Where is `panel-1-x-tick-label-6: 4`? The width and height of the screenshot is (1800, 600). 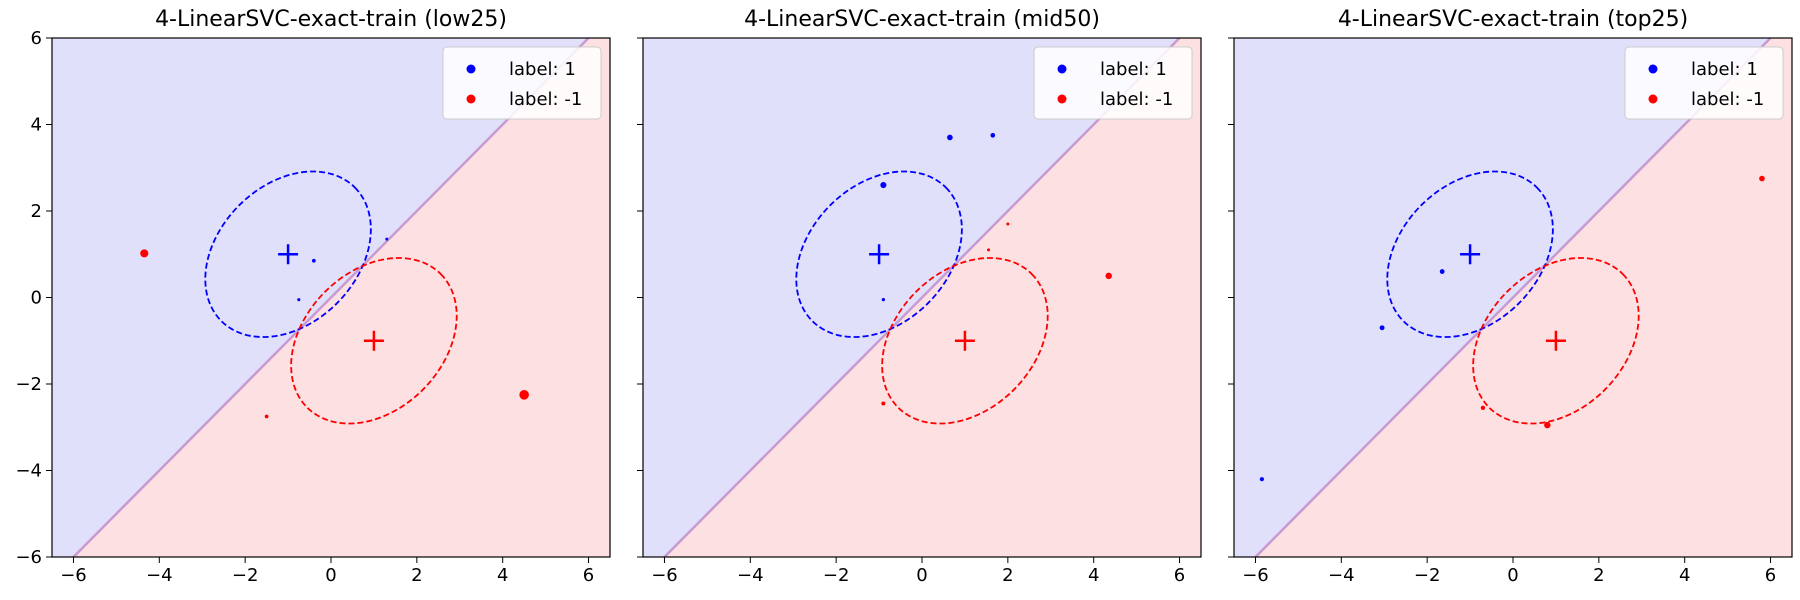
panel-1-x-tick-label-6: 4 is located at coordinates (502, 575).